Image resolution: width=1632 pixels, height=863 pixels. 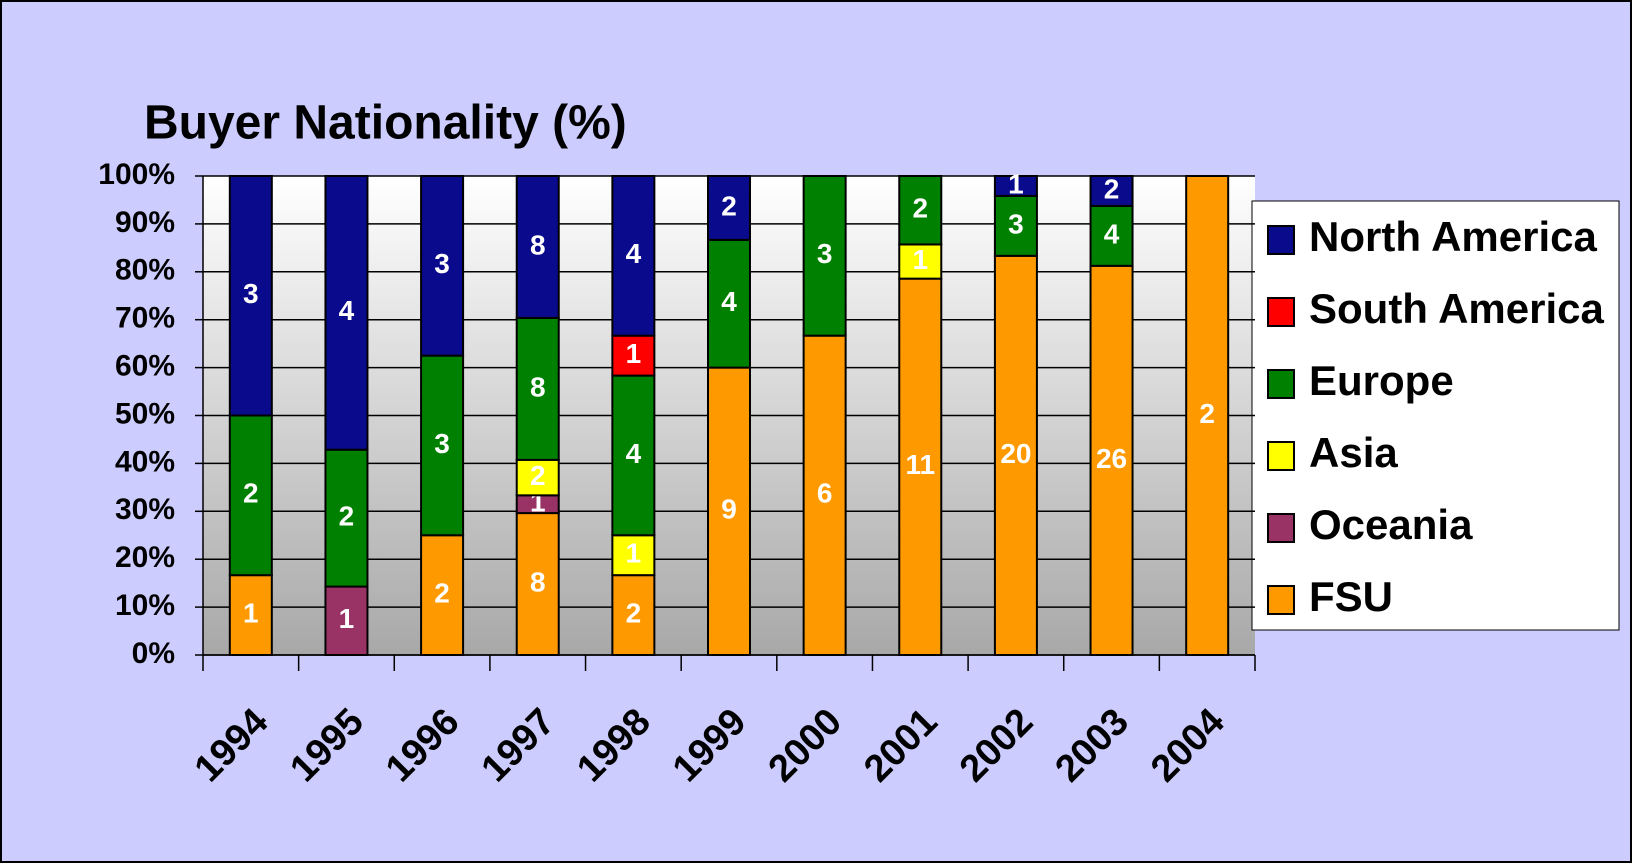 What do you see at coordinates (145, 413) in the screenshot?
I see `y-tick-label: 50%` at bounding box center [145, 413].